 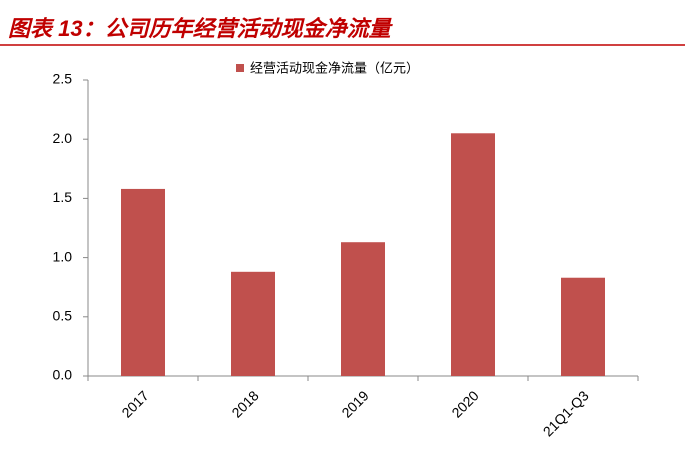 I want to click on x-tick-label: 2019, so click(x=354, y=403).